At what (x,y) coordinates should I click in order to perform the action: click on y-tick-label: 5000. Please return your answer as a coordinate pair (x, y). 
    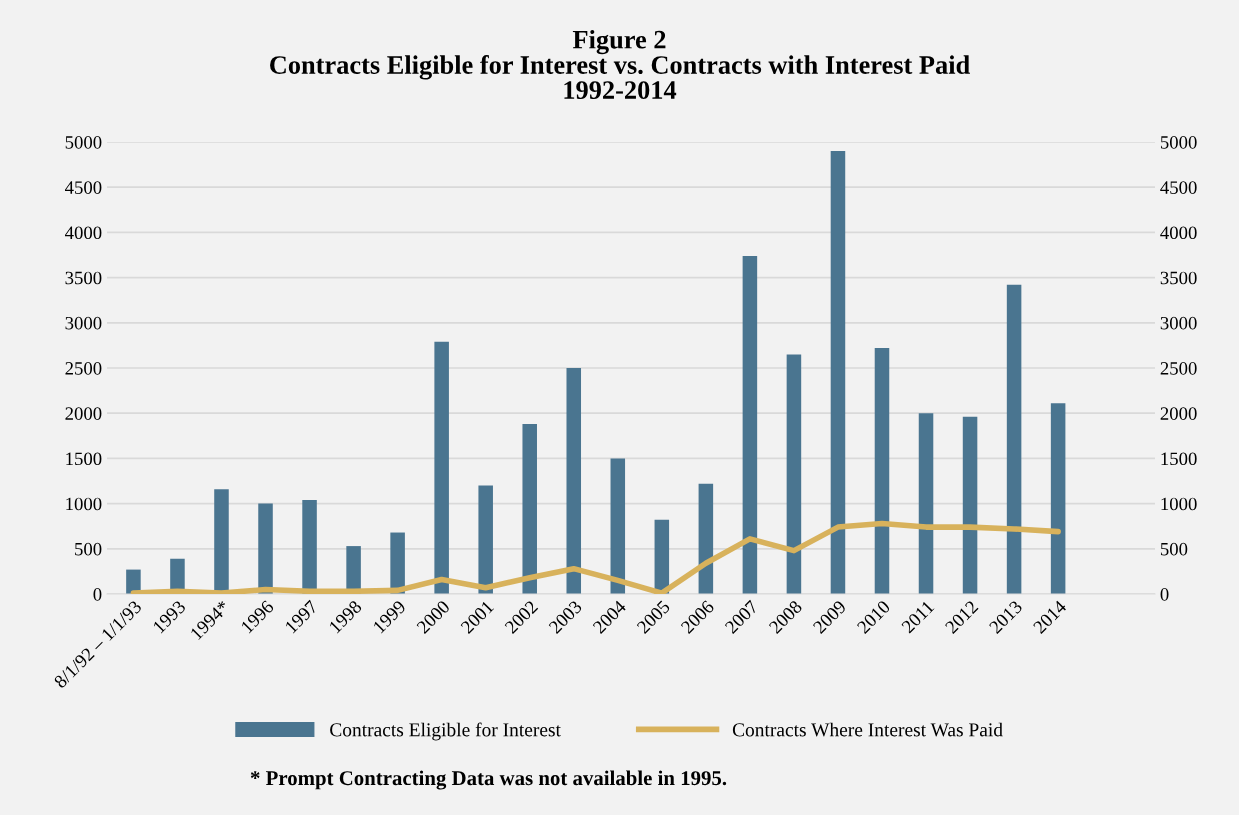
    Looking at the image, I should click on (83, 142).